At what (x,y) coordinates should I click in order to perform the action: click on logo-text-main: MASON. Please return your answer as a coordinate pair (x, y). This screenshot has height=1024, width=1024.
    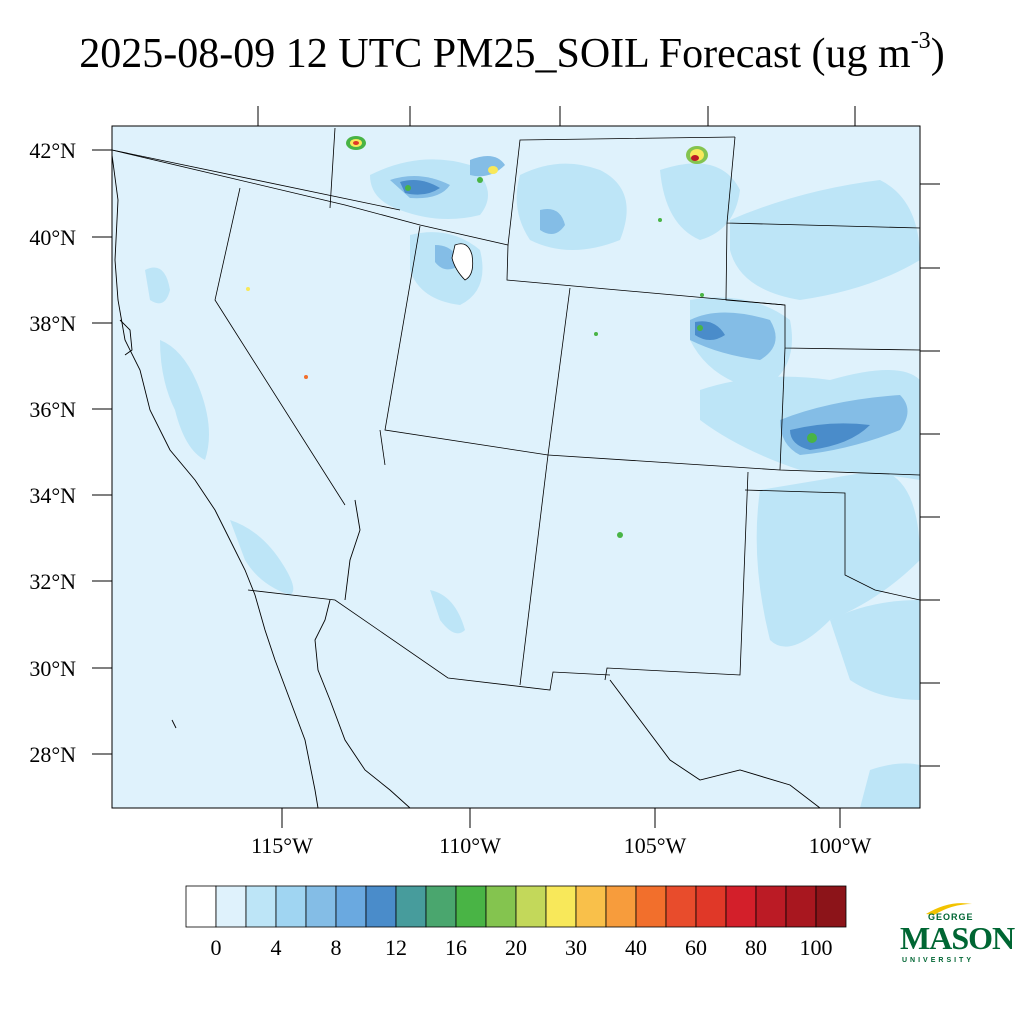
    Looking at the image, I should click on (957, 938).